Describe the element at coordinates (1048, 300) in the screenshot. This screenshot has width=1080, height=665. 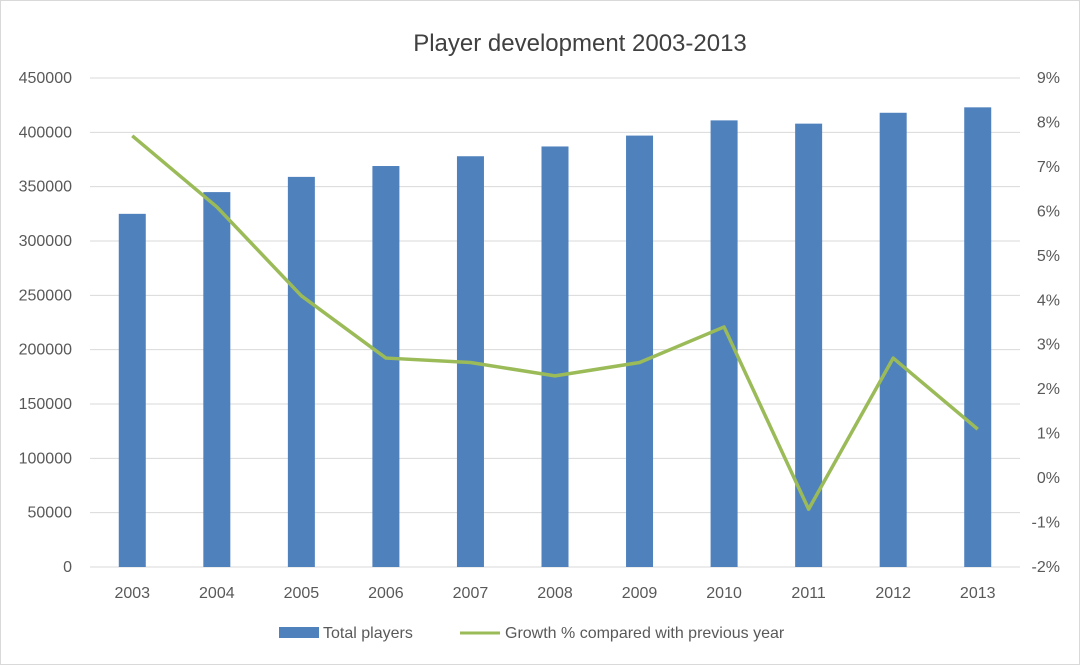
I see `right-tick-label: 4%` at that location.